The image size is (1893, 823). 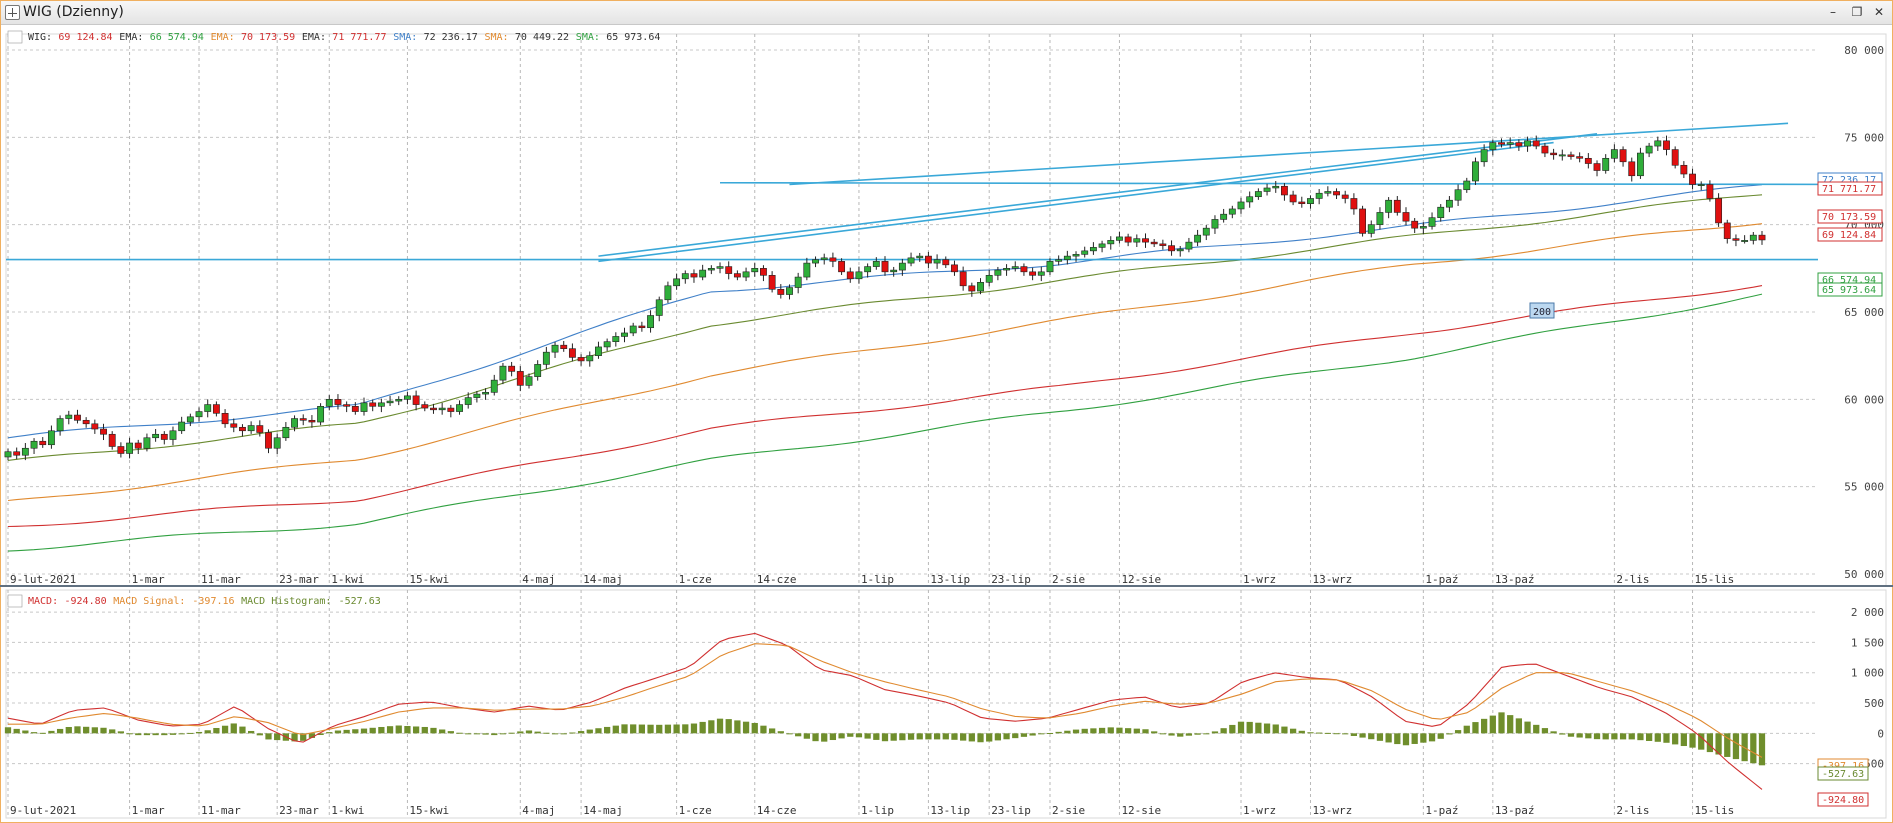 I want to click on title-bar: WIG (Dzienny) – ❐ ✕, so click(x=946, y=13).